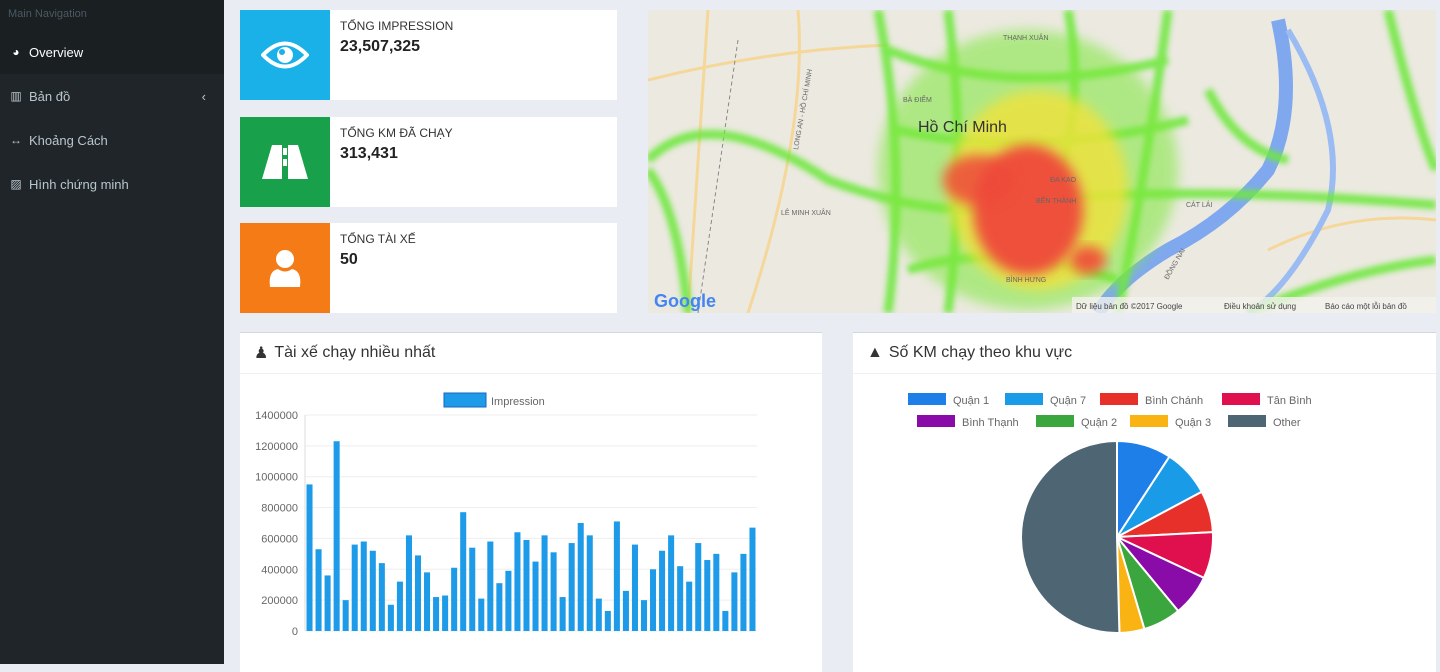 Image resolution: width=1440 pixels, height=672 pixels. Describe the element at coordinates (875, 352) in the screenshot. I see `road-icon: ▲` at that location.